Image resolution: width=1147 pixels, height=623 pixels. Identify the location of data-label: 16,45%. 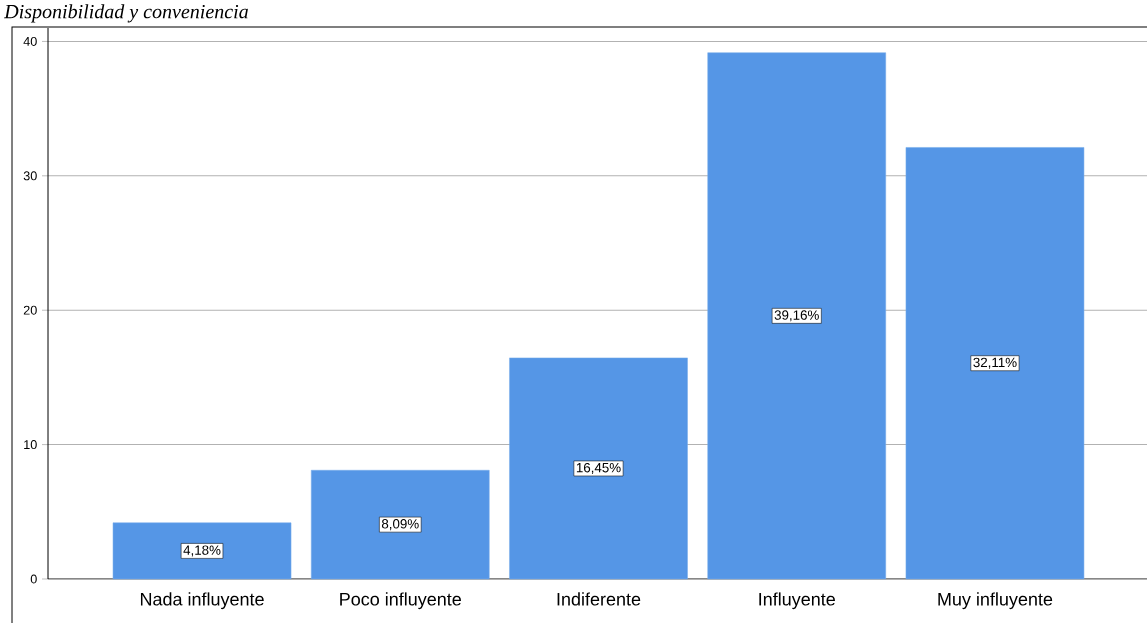
(598, 468).